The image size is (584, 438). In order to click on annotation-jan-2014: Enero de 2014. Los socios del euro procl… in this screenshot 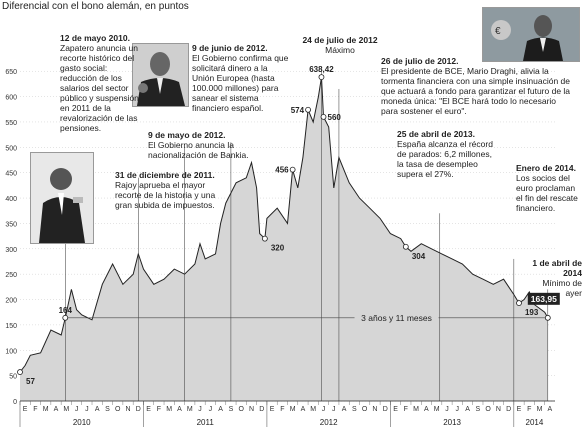, I will do `click(548, 188)`.